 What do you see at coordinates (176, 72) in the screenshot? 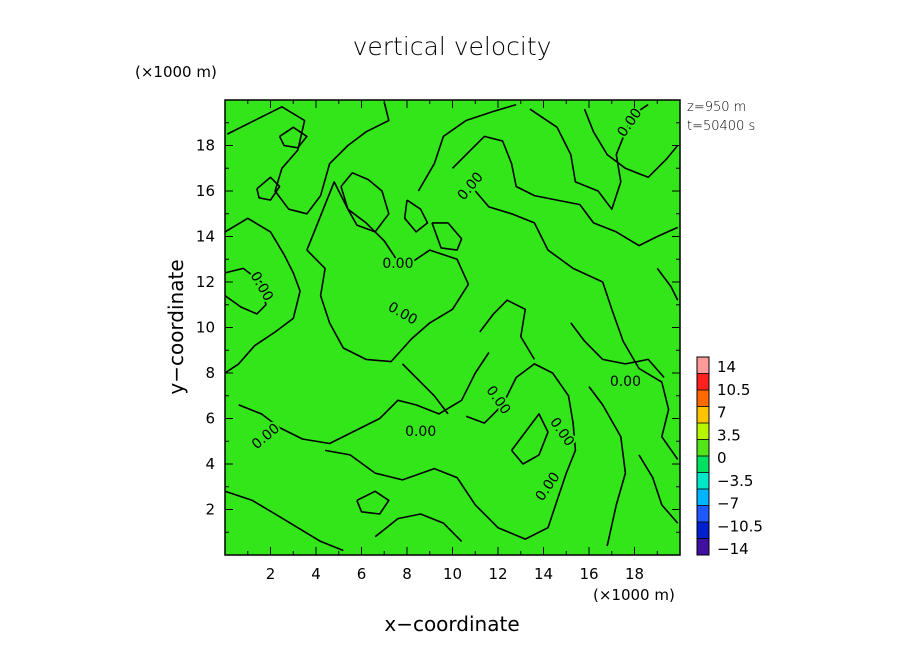
I see `y-unit-label: (×1000 m)` at bounding box center [176, 72].